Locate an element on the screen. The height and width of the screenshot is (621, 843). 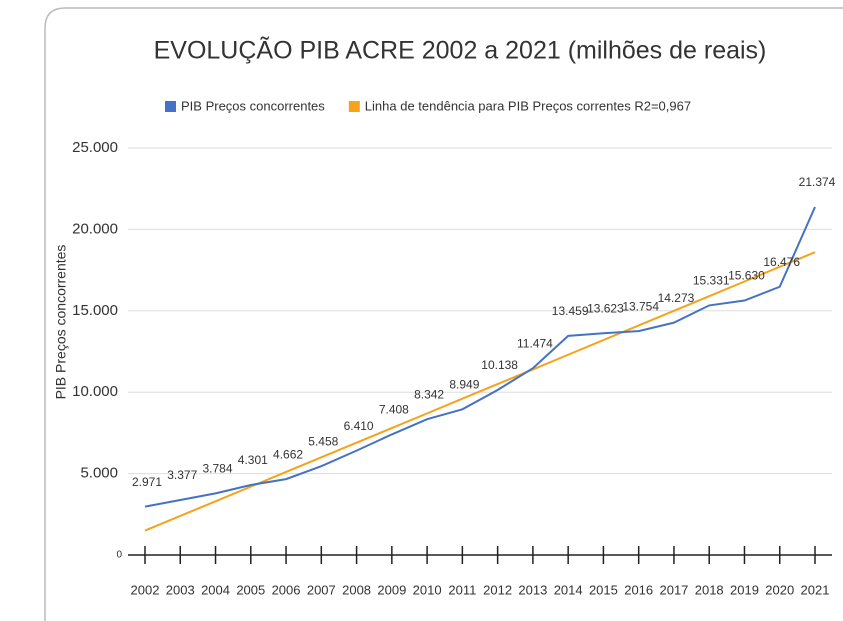
legend-label: PIB Preços concorrentes is located at coordinates (253, 105).